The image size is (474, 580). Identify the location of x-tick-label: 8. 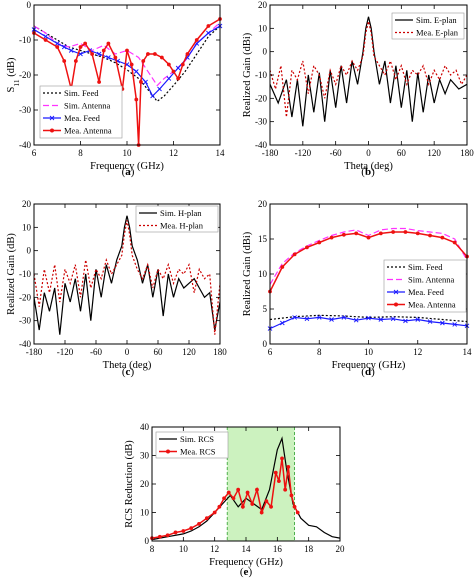
(152, 549).